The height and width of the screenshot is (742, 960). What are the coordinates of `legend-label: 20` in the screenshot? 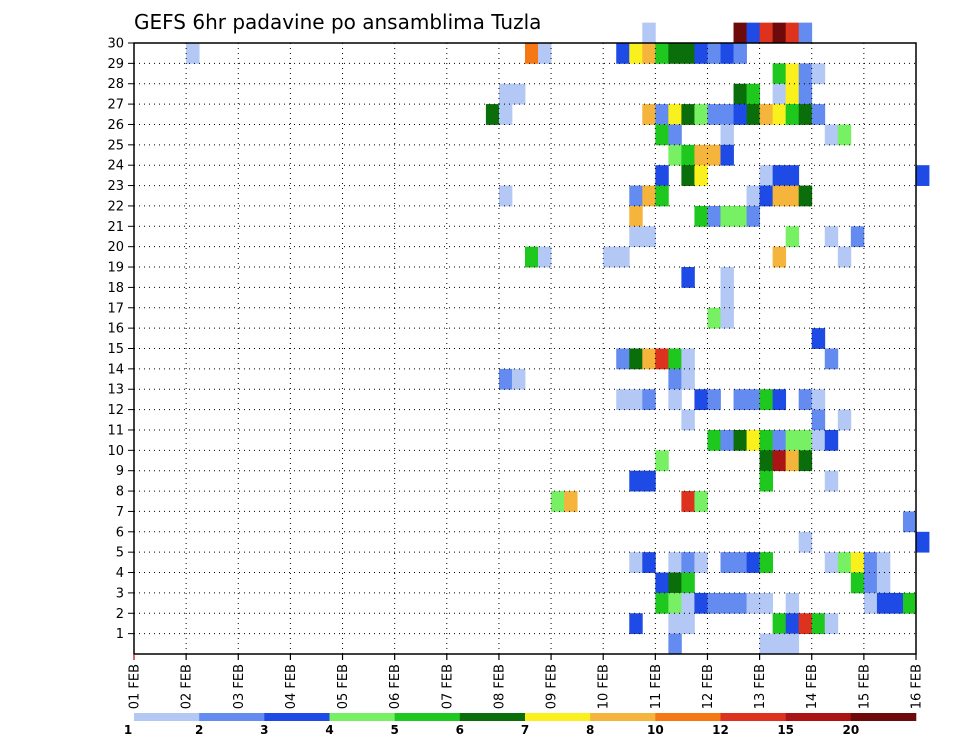 It's located at (850, 730).